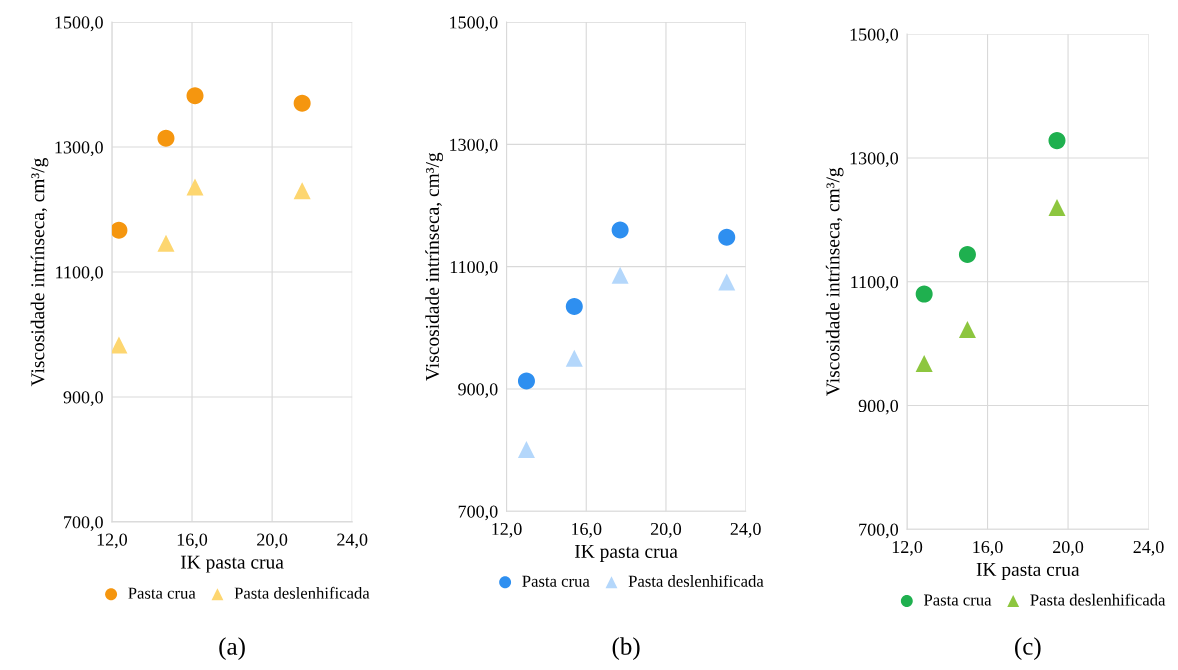 This screenshot has width=1178, height=670. Describe the element at coordinates (626, 648) in the screenshot. I see `text: (b)` at that location.